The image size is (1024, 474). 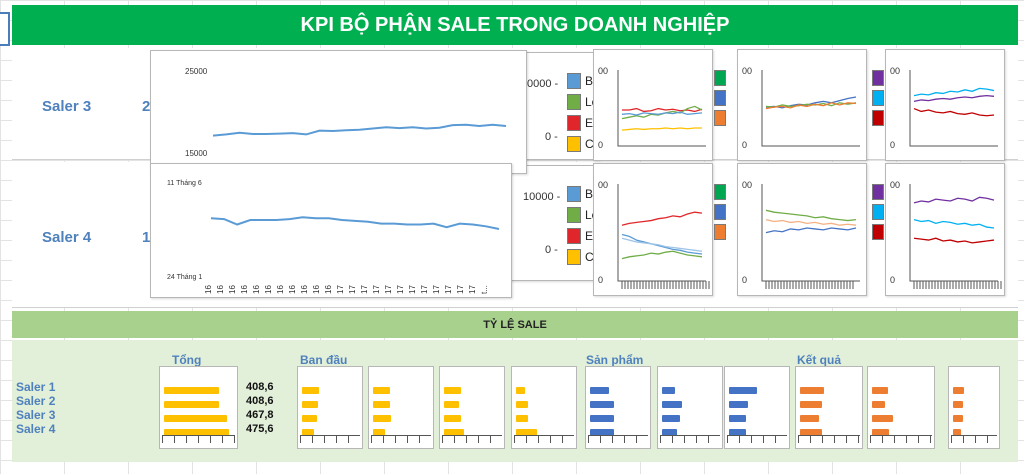 What do you see at coordinates (5, 29) in the screenshot?
I see `cell-selection-marker` at bounding box center [5, 29].